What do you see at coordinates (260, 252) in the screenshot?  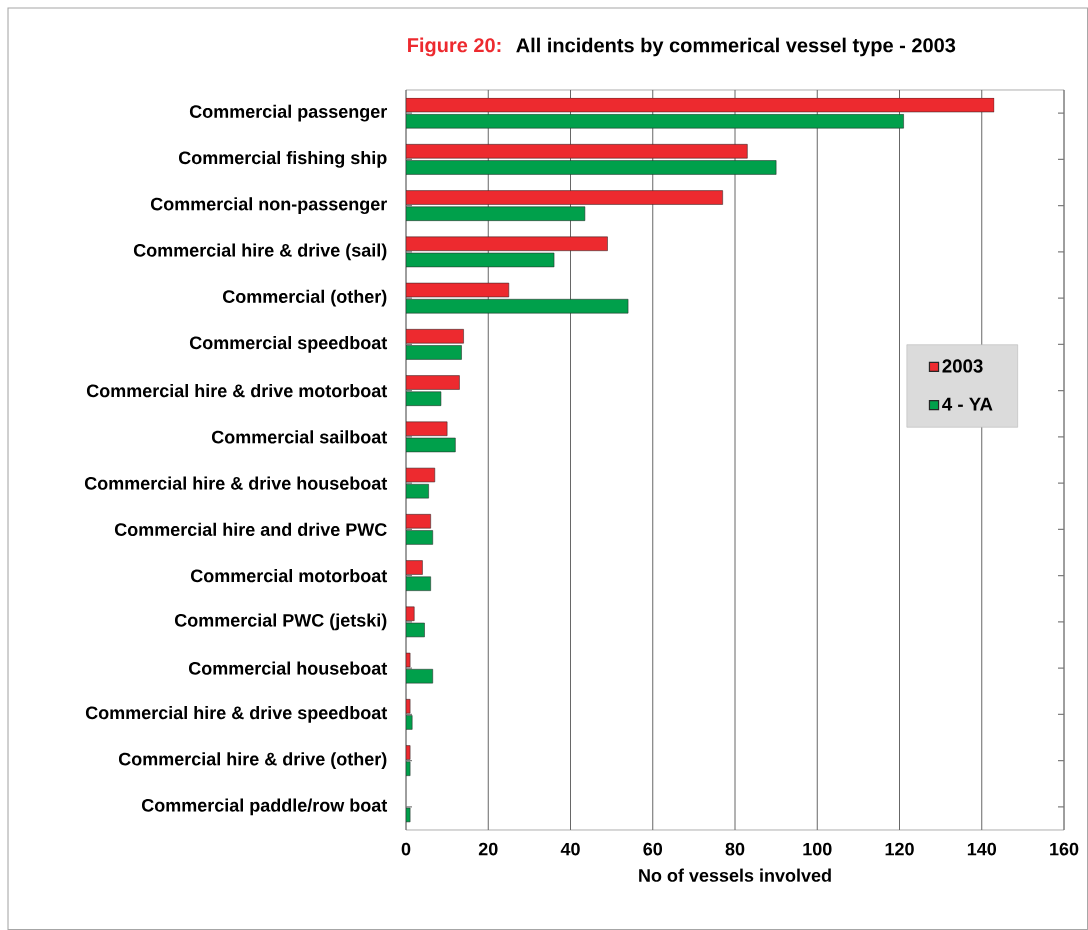 I see `y-tick-label: Commercial hire & drive (sail)` at bounding box center [260, 252].